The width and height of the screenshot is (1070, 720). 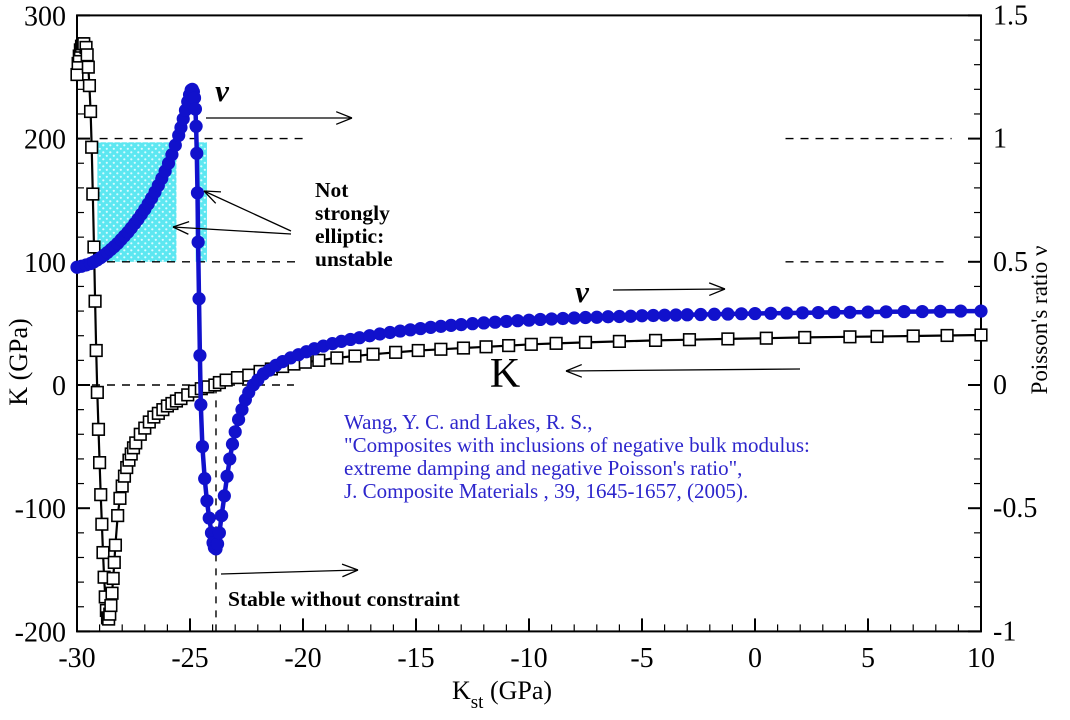 What do you see at coordinates (755, 658) in the screenshot?
I see `x-tick-label: 0` at bounding box center [755, 658].